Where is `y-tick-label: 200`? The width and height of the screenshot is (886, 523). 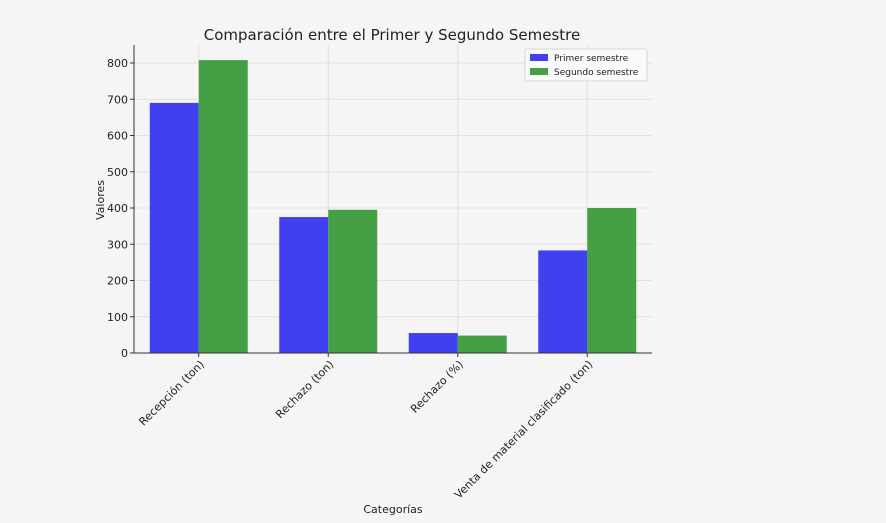 y-tick-label: 200 is located at coordinates (117, 281).